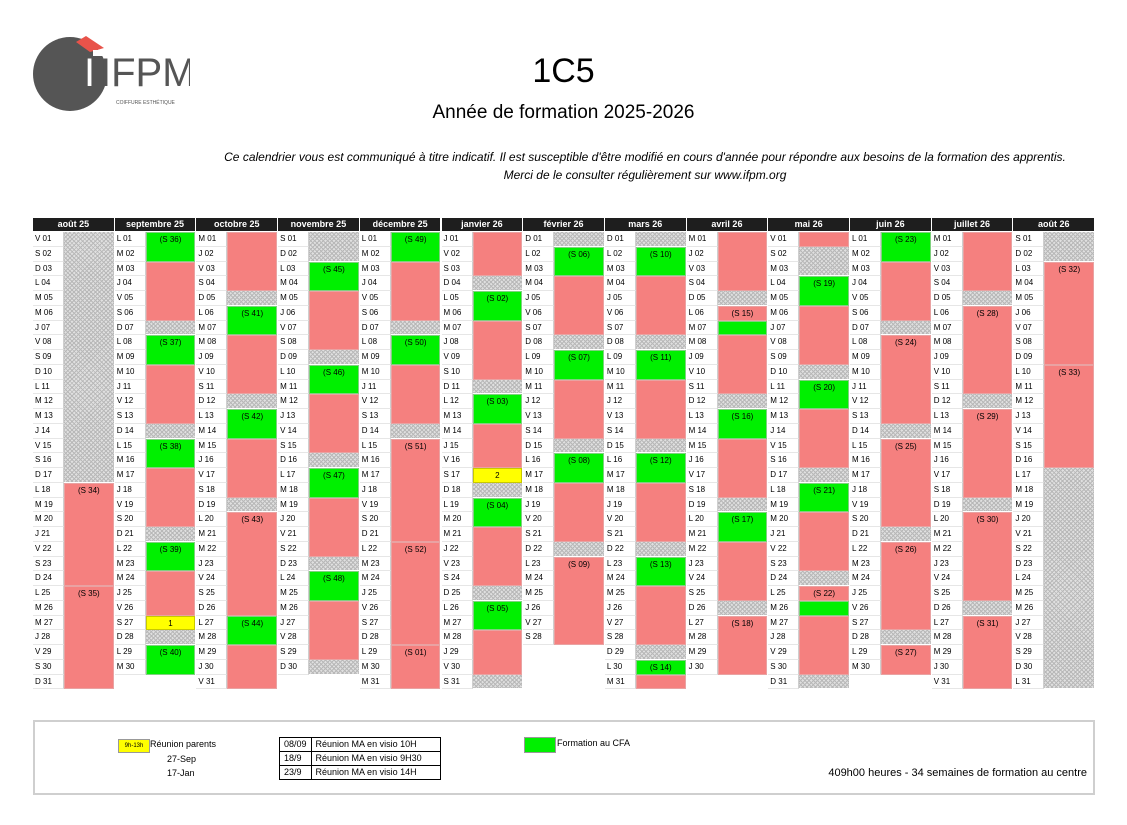 This screenshot has width=1127, height=825. What do you see at coordinates (865, 416) in the screenshot?
I see `day-label: S 13` at bounding box center [865, 416].